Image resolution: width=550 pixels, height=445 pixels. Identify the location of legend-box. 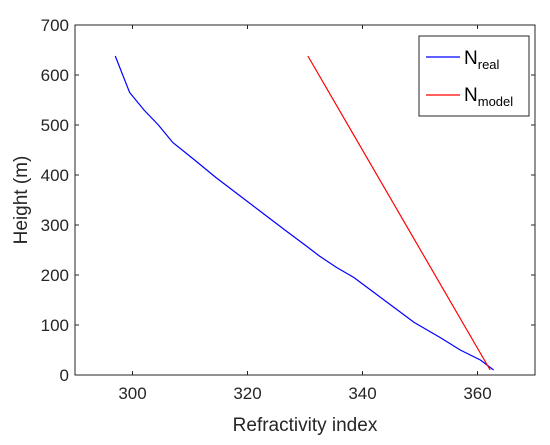
(474, 76).